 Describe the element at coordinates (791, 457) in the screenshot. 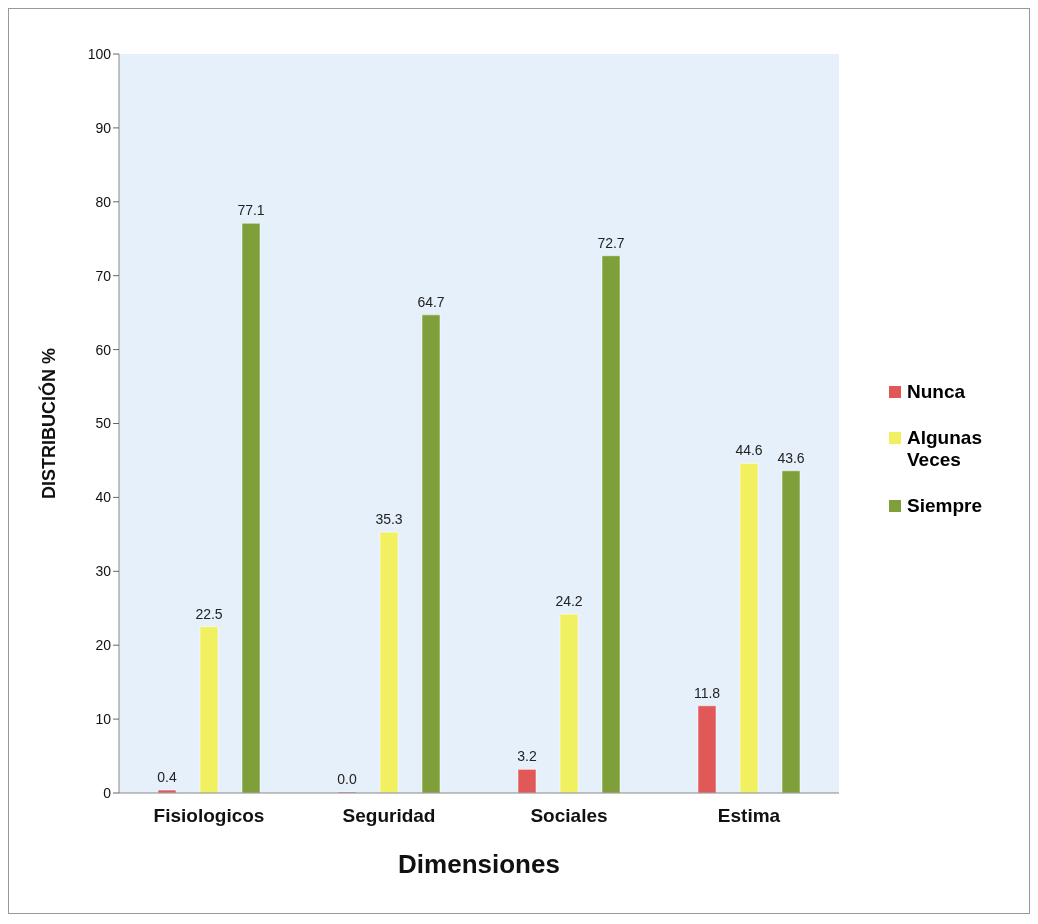

I see `data-label: 43.6` at that location.